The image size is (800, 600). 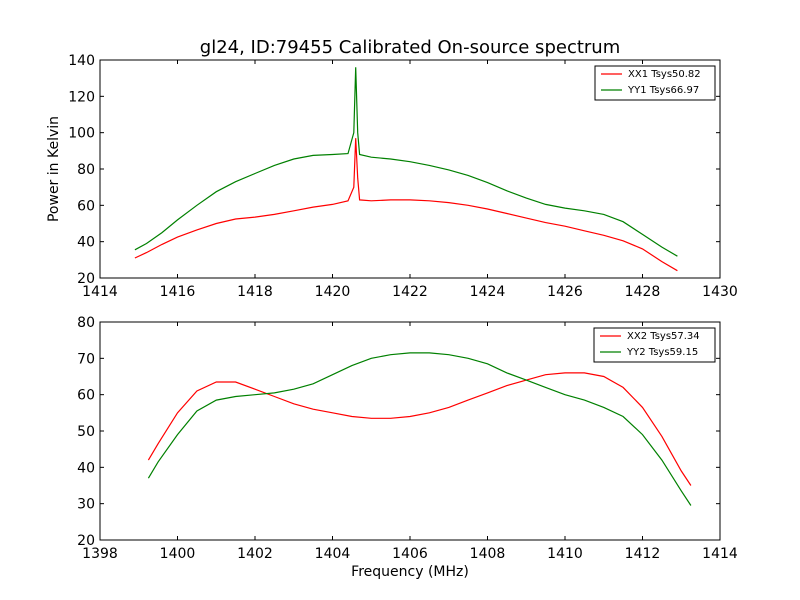 I want to click on x-tick-label: 1398, so click(x=100, y=554).